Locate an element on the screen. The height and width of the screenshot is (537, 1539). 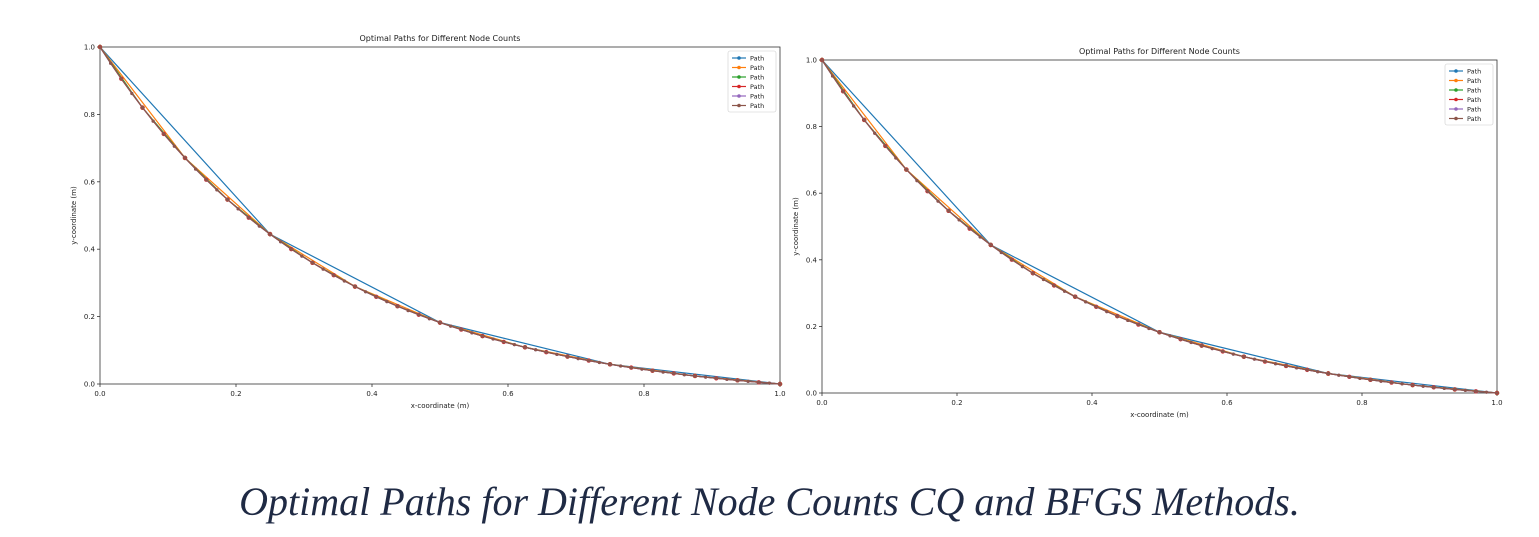
chart-title: Optimal Paths for Different Node Counts is located at coordinates (1159, 51).